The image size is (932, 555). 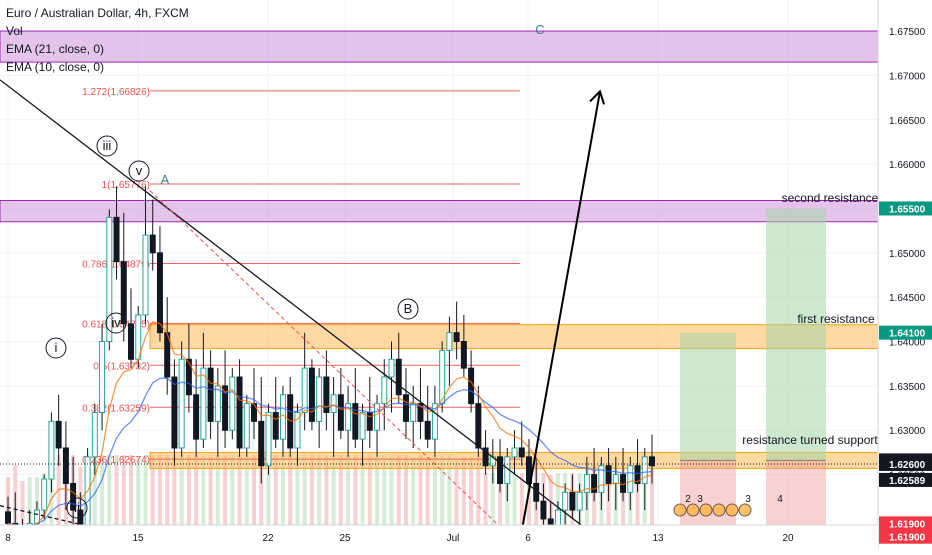 I want to click on fib-label: 1(1.65776), so click(x=126, y=185).